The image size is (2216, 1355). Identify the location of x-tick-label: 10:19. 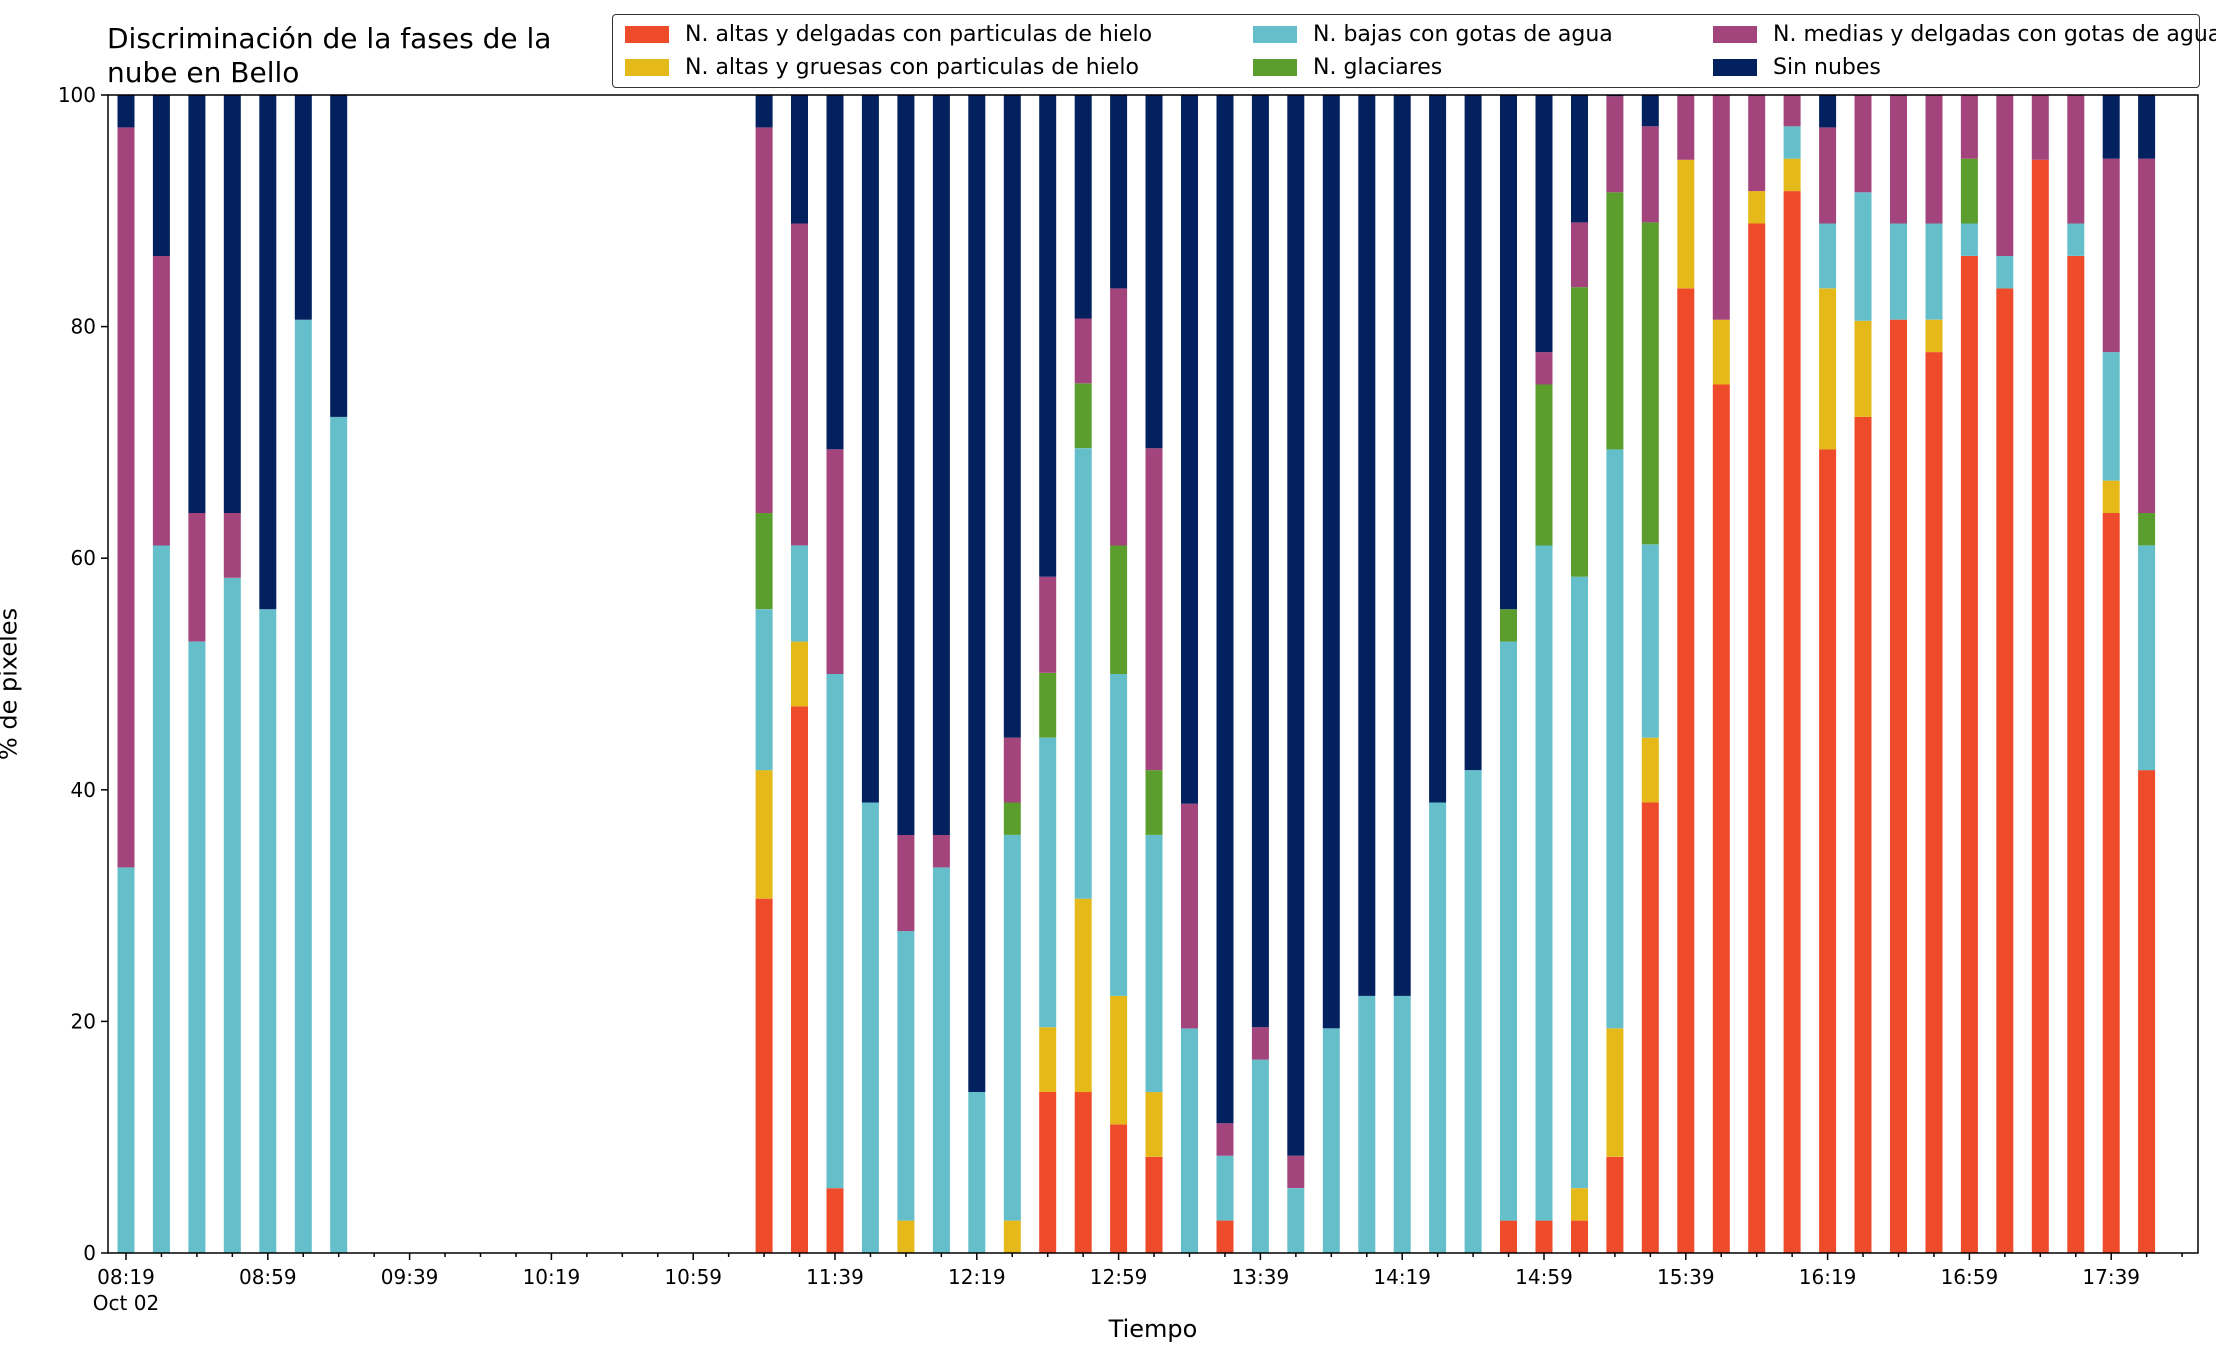
(552, 1277).